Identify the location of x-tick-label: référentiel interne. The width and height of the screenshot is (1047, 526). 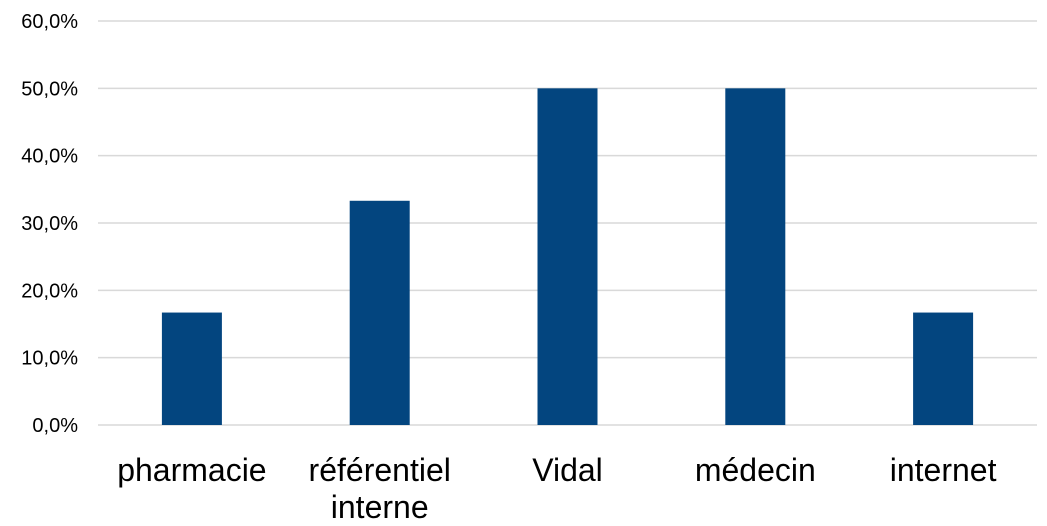
(380, 488).